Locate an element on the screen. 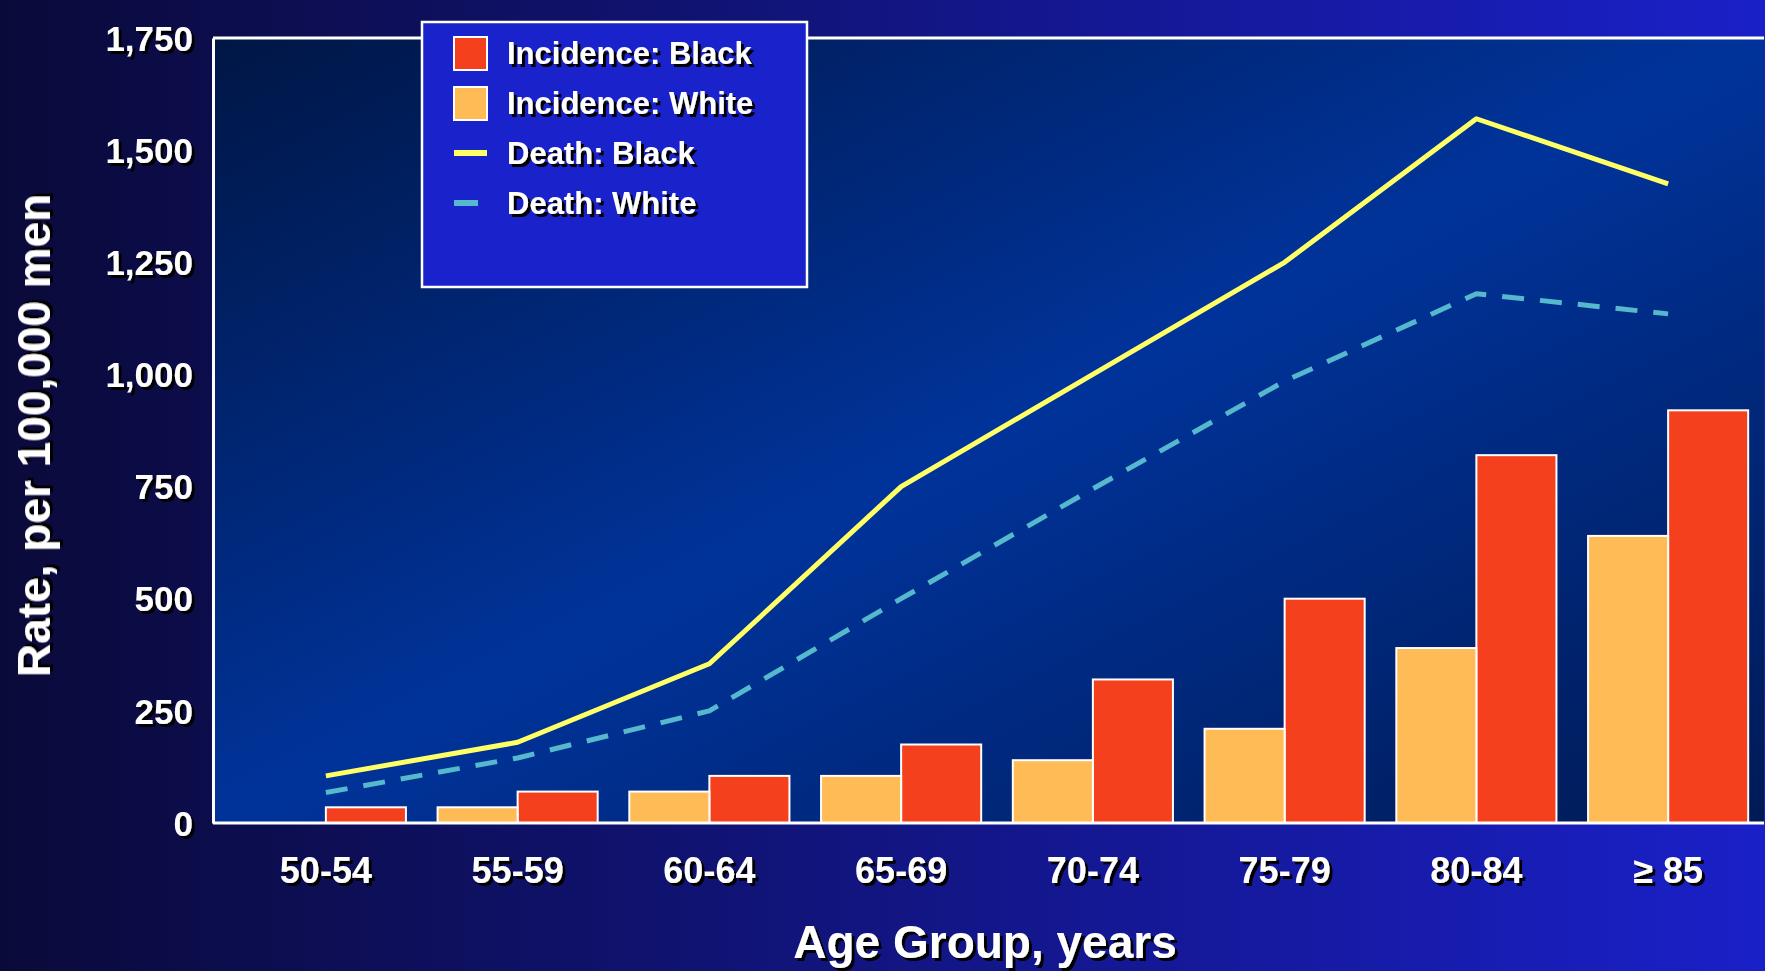  x-tick-label: 55-59 is located at coordinates (517, 870).